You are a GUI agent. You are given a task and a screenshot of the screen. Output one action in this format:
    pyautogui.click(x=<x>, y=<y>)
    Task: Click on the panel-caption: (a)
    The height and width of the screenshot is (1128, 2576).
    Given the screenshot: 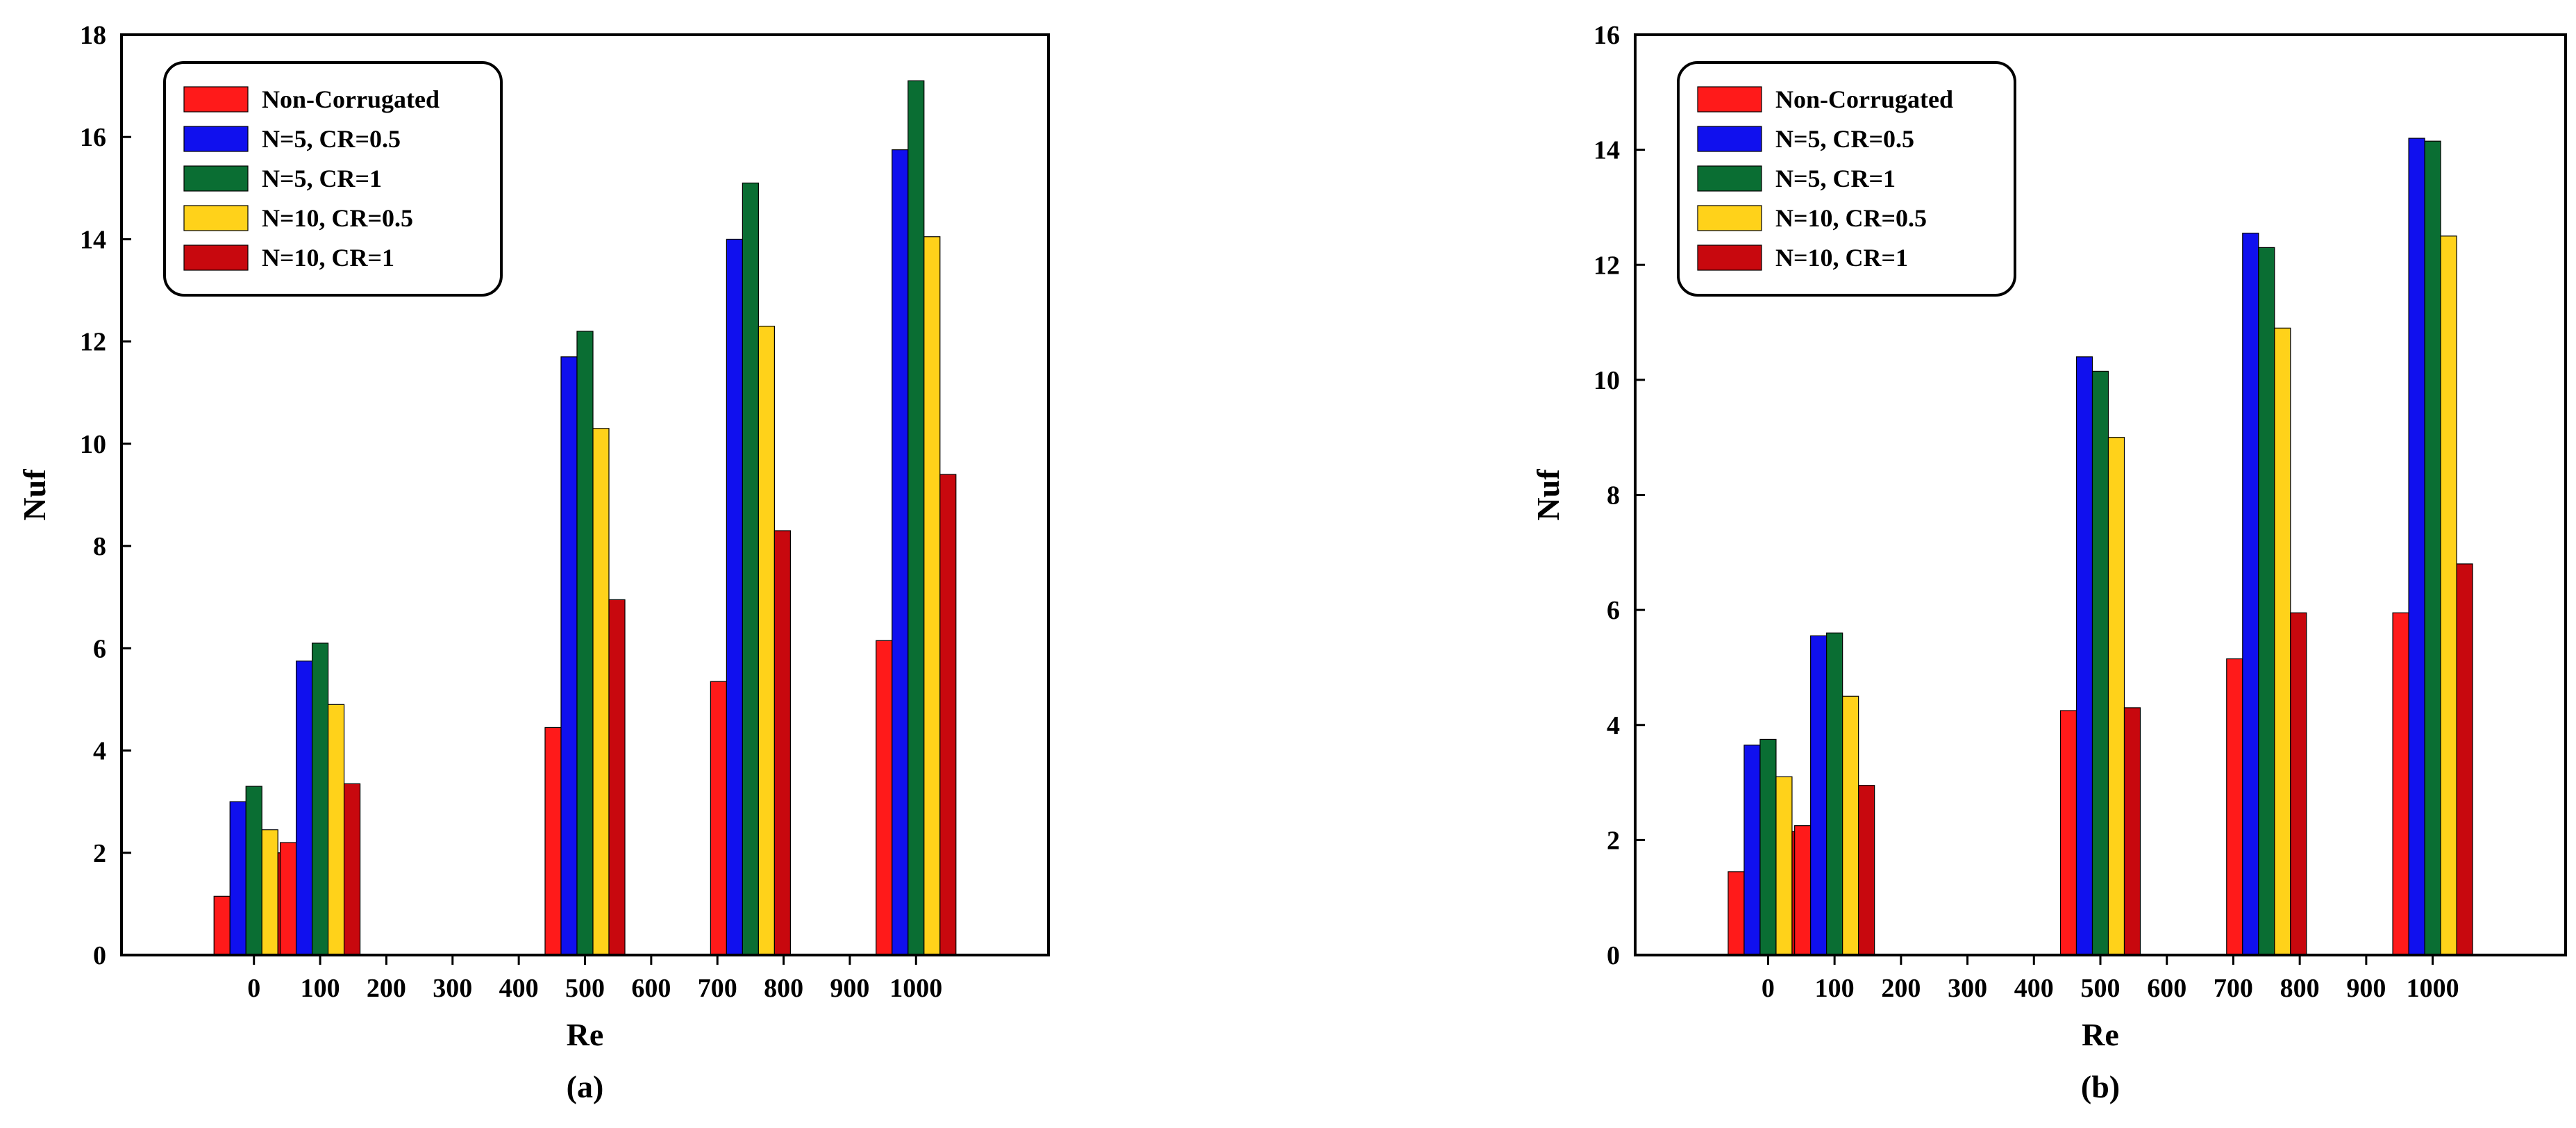 What is the action you would take?
    pyautogui.click(x=585, y=1086)
    